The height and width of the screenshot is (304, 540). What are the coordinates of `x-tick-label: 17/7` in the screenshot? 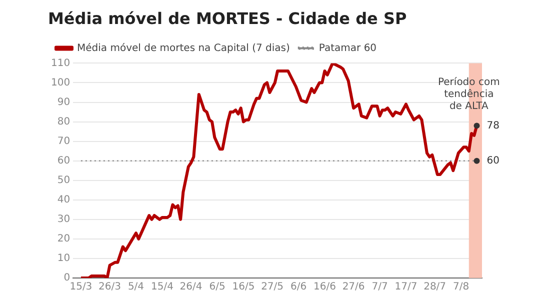 It's located at (406, 287).